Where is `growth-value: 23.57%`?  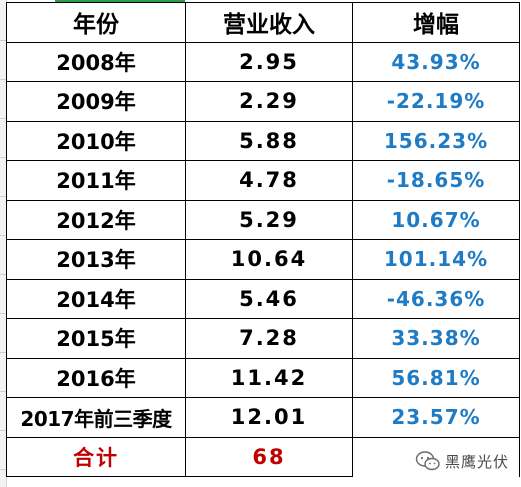
growth-value: 23.57% is located at coordinates (436, 417).